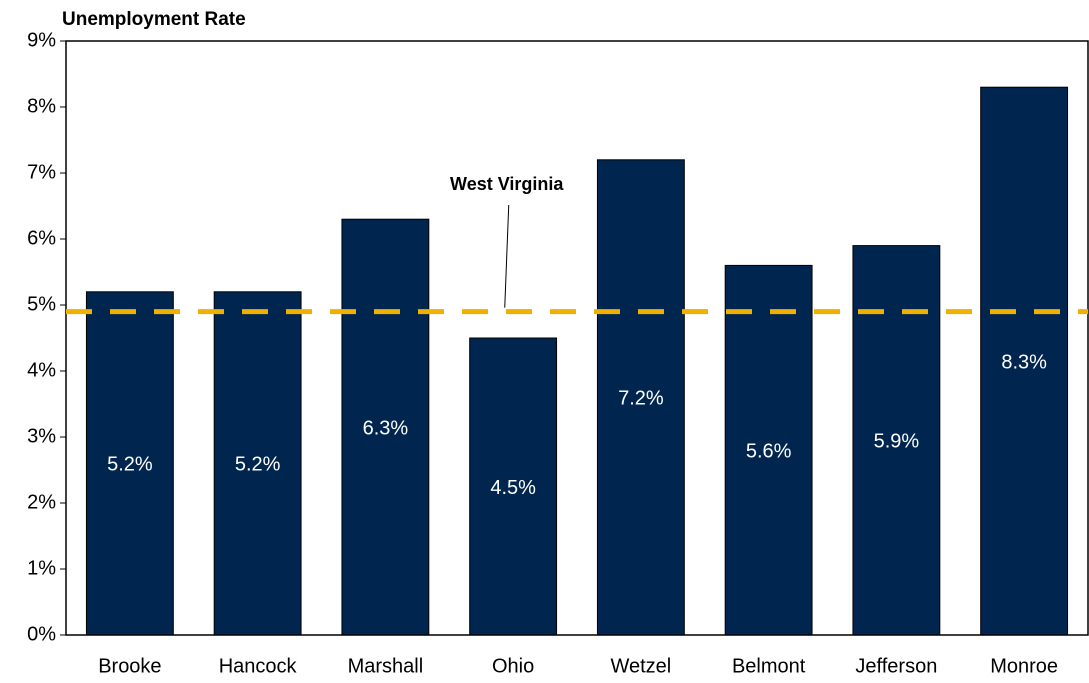 The height and width of the screenshot is (683, 1089). Describe the element at coordinates (896, 666) in the screenshot. I see `x-tick-label: Jefferson` at that location.